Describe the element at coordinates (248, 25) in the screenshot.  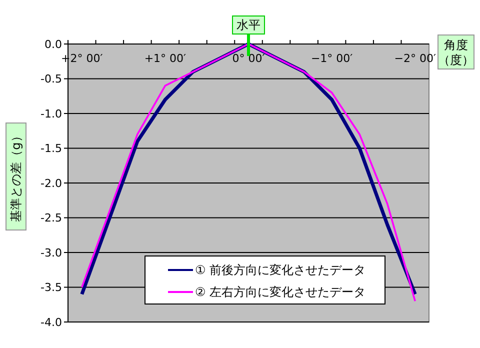
I see `annotation: 水平` at that location.